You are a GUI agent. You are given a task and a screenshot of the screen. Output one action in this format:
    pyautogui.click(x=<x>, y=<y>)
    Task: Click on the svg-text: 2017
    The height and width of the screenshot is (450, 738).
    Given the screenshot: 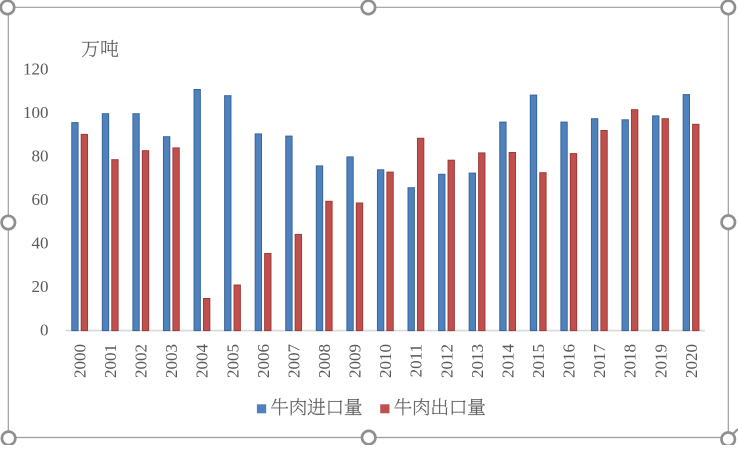 What is the action you would take?
    pyautogui.click(x=599, y=361)
    